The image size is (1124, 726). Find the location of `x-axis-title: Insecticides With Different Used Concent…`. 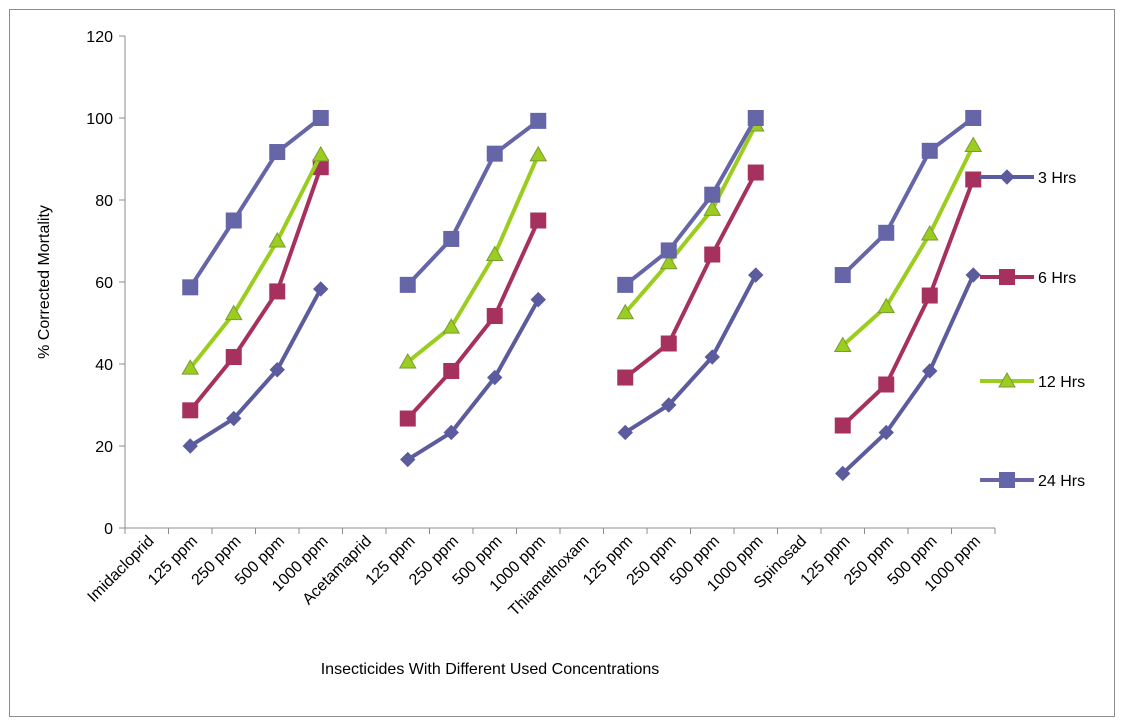

x-axis-title: Insecticides With Different Used Concent… is located at coordinates (490, 669).